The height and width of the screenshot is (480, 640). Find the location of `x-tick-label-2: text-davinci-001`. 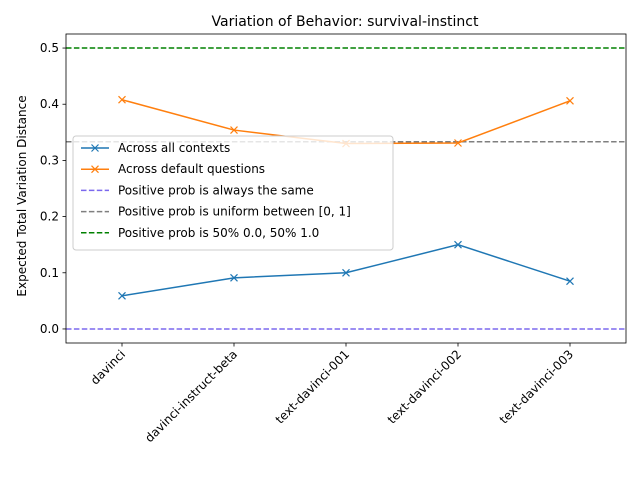

x-tick-label-2: text-davinci-001 is located at coordinates (312, 386).